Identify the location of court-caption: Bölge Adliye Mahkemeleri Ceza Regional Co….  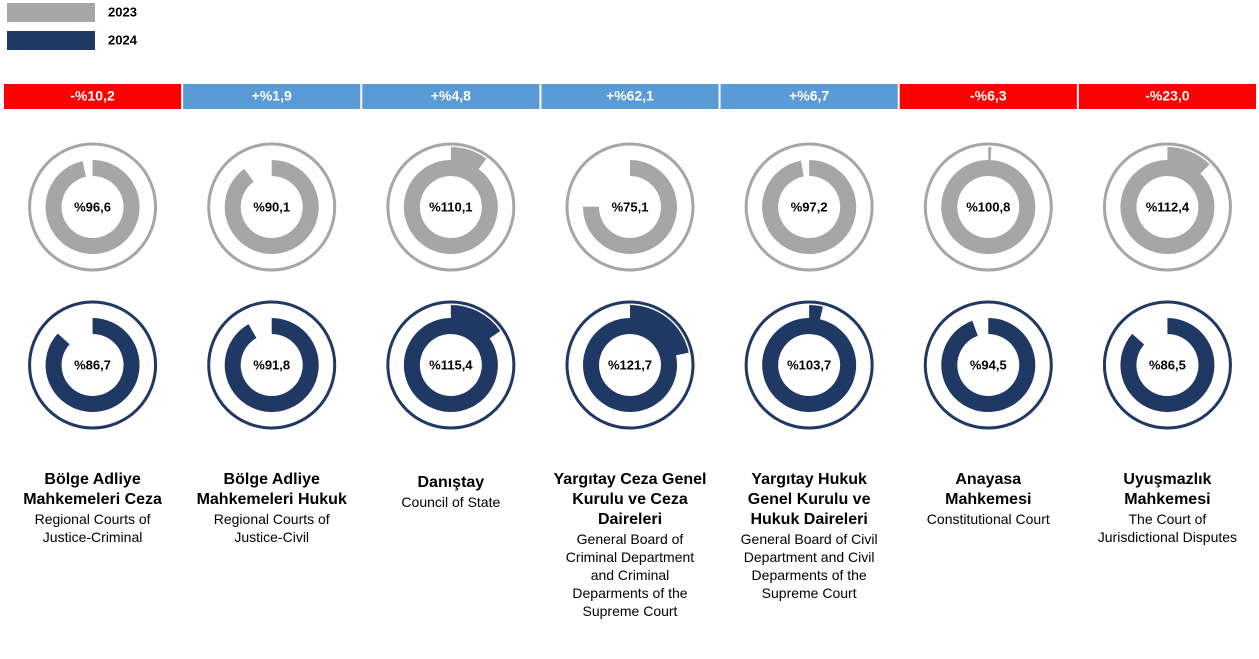
(92, 508).